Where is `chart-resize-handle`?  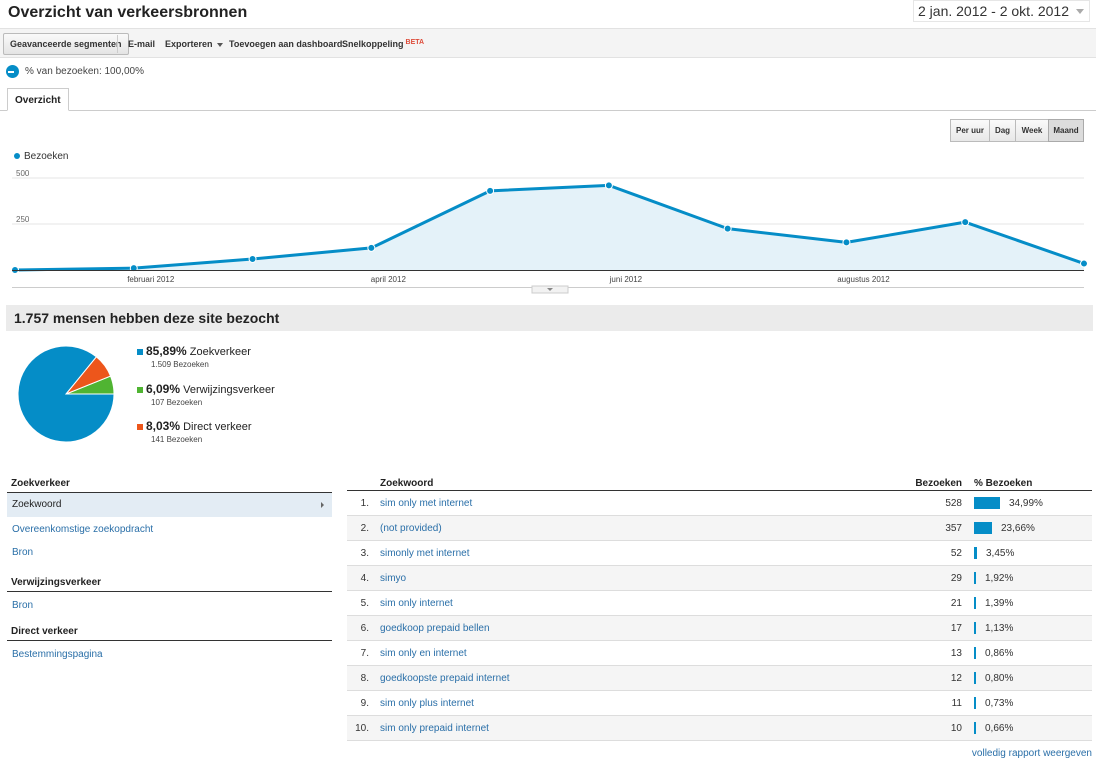 chart-resize-handle is located at coordinates (550, 289).